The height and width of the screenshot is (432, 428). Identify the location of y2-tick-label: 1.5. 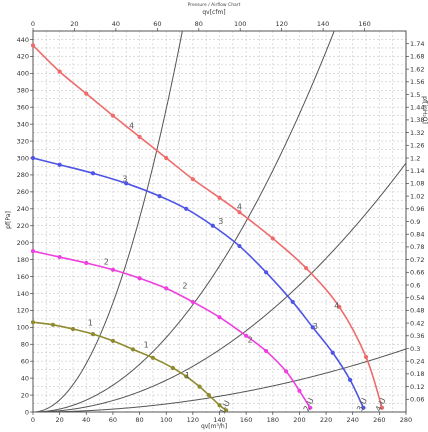
(415, 95).